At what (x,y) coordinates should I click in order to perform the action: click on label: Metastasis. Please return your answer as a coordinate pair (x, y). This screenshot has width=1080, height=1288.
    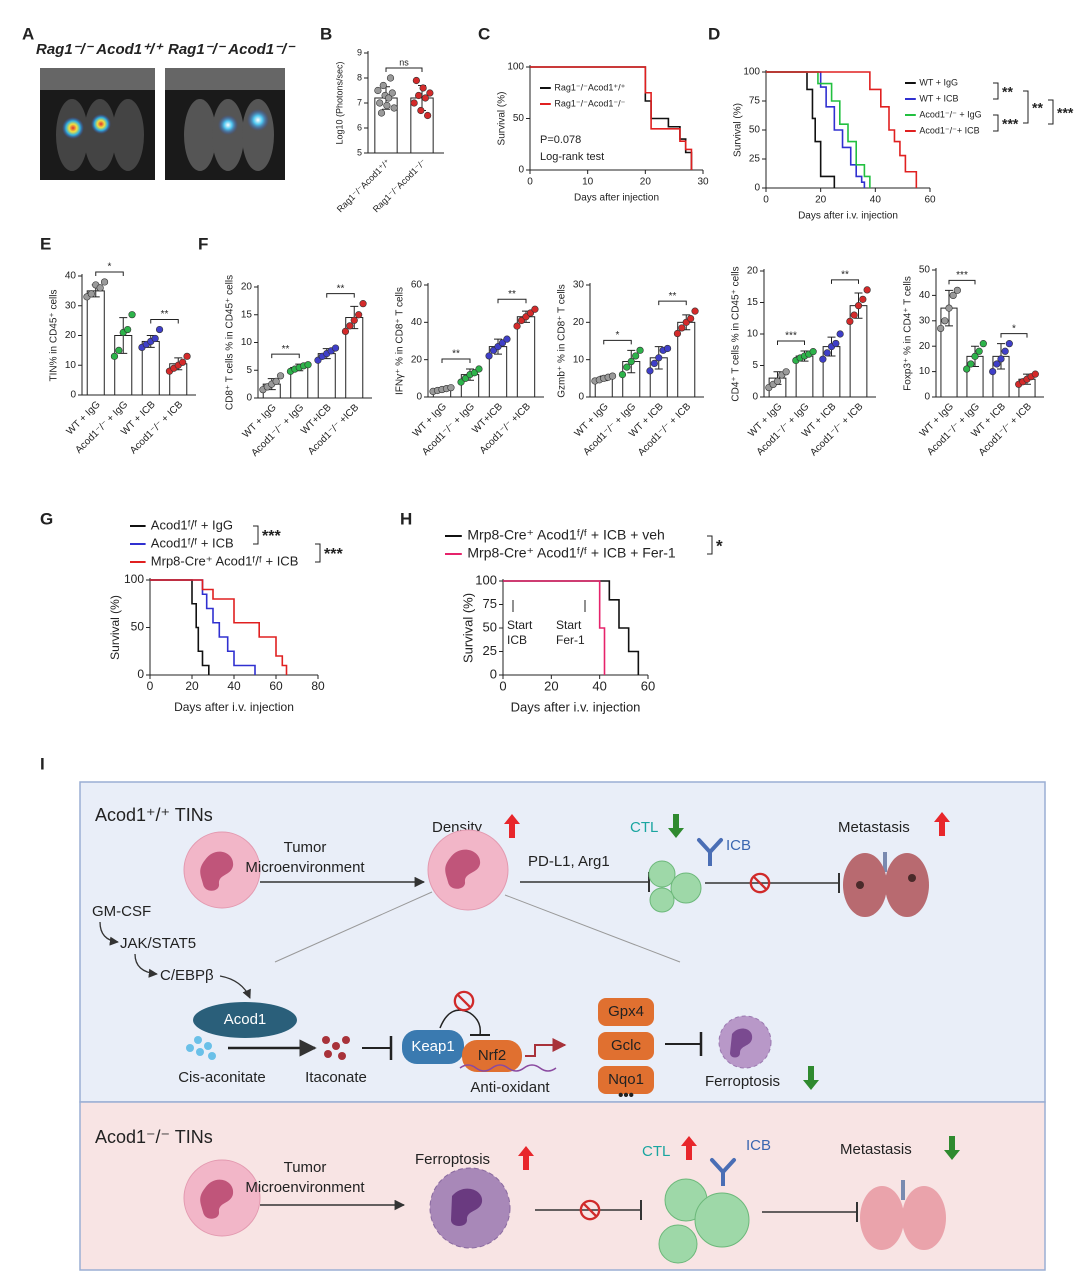
    Looking at the image, I should click on (874, 827).